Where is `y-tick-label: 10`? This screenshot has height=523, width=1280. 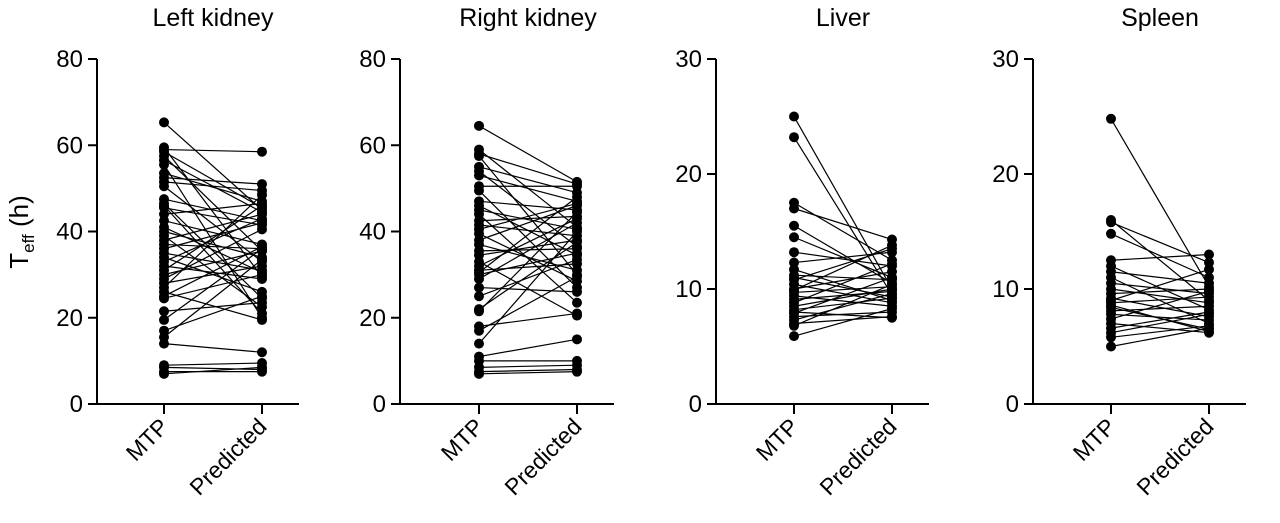 y-tick-label: 10 is located at coordinates (688, 289).